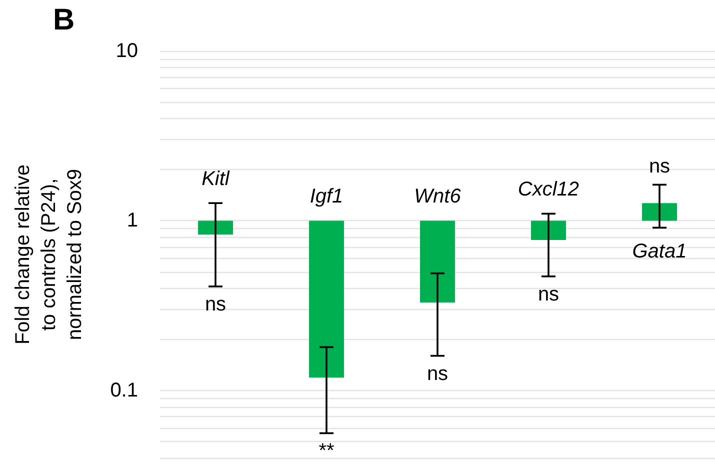  What do you see at coordinates (49, 254) in the screenshot?
I see `y-axis-title: Fold change relative to controls (P24), normalized to Sox9` at bounding box center [49, 254].